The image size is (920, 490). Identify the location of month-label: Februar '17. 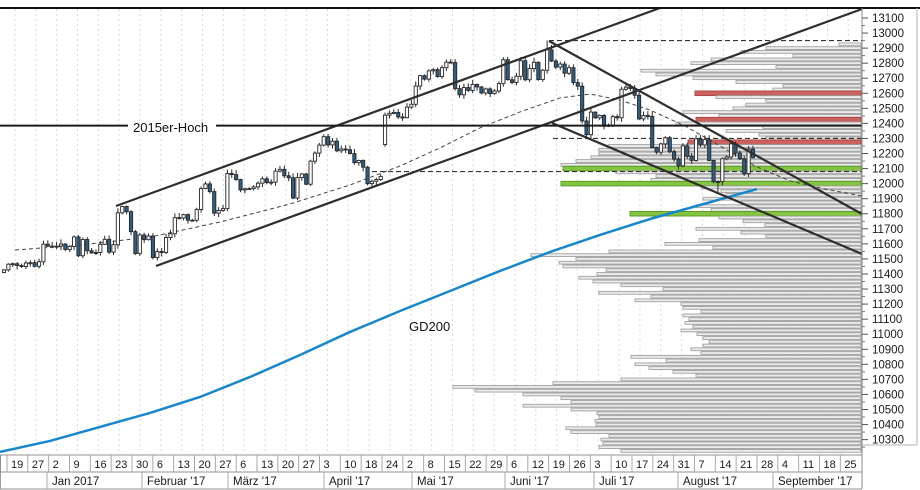
(176, 482).